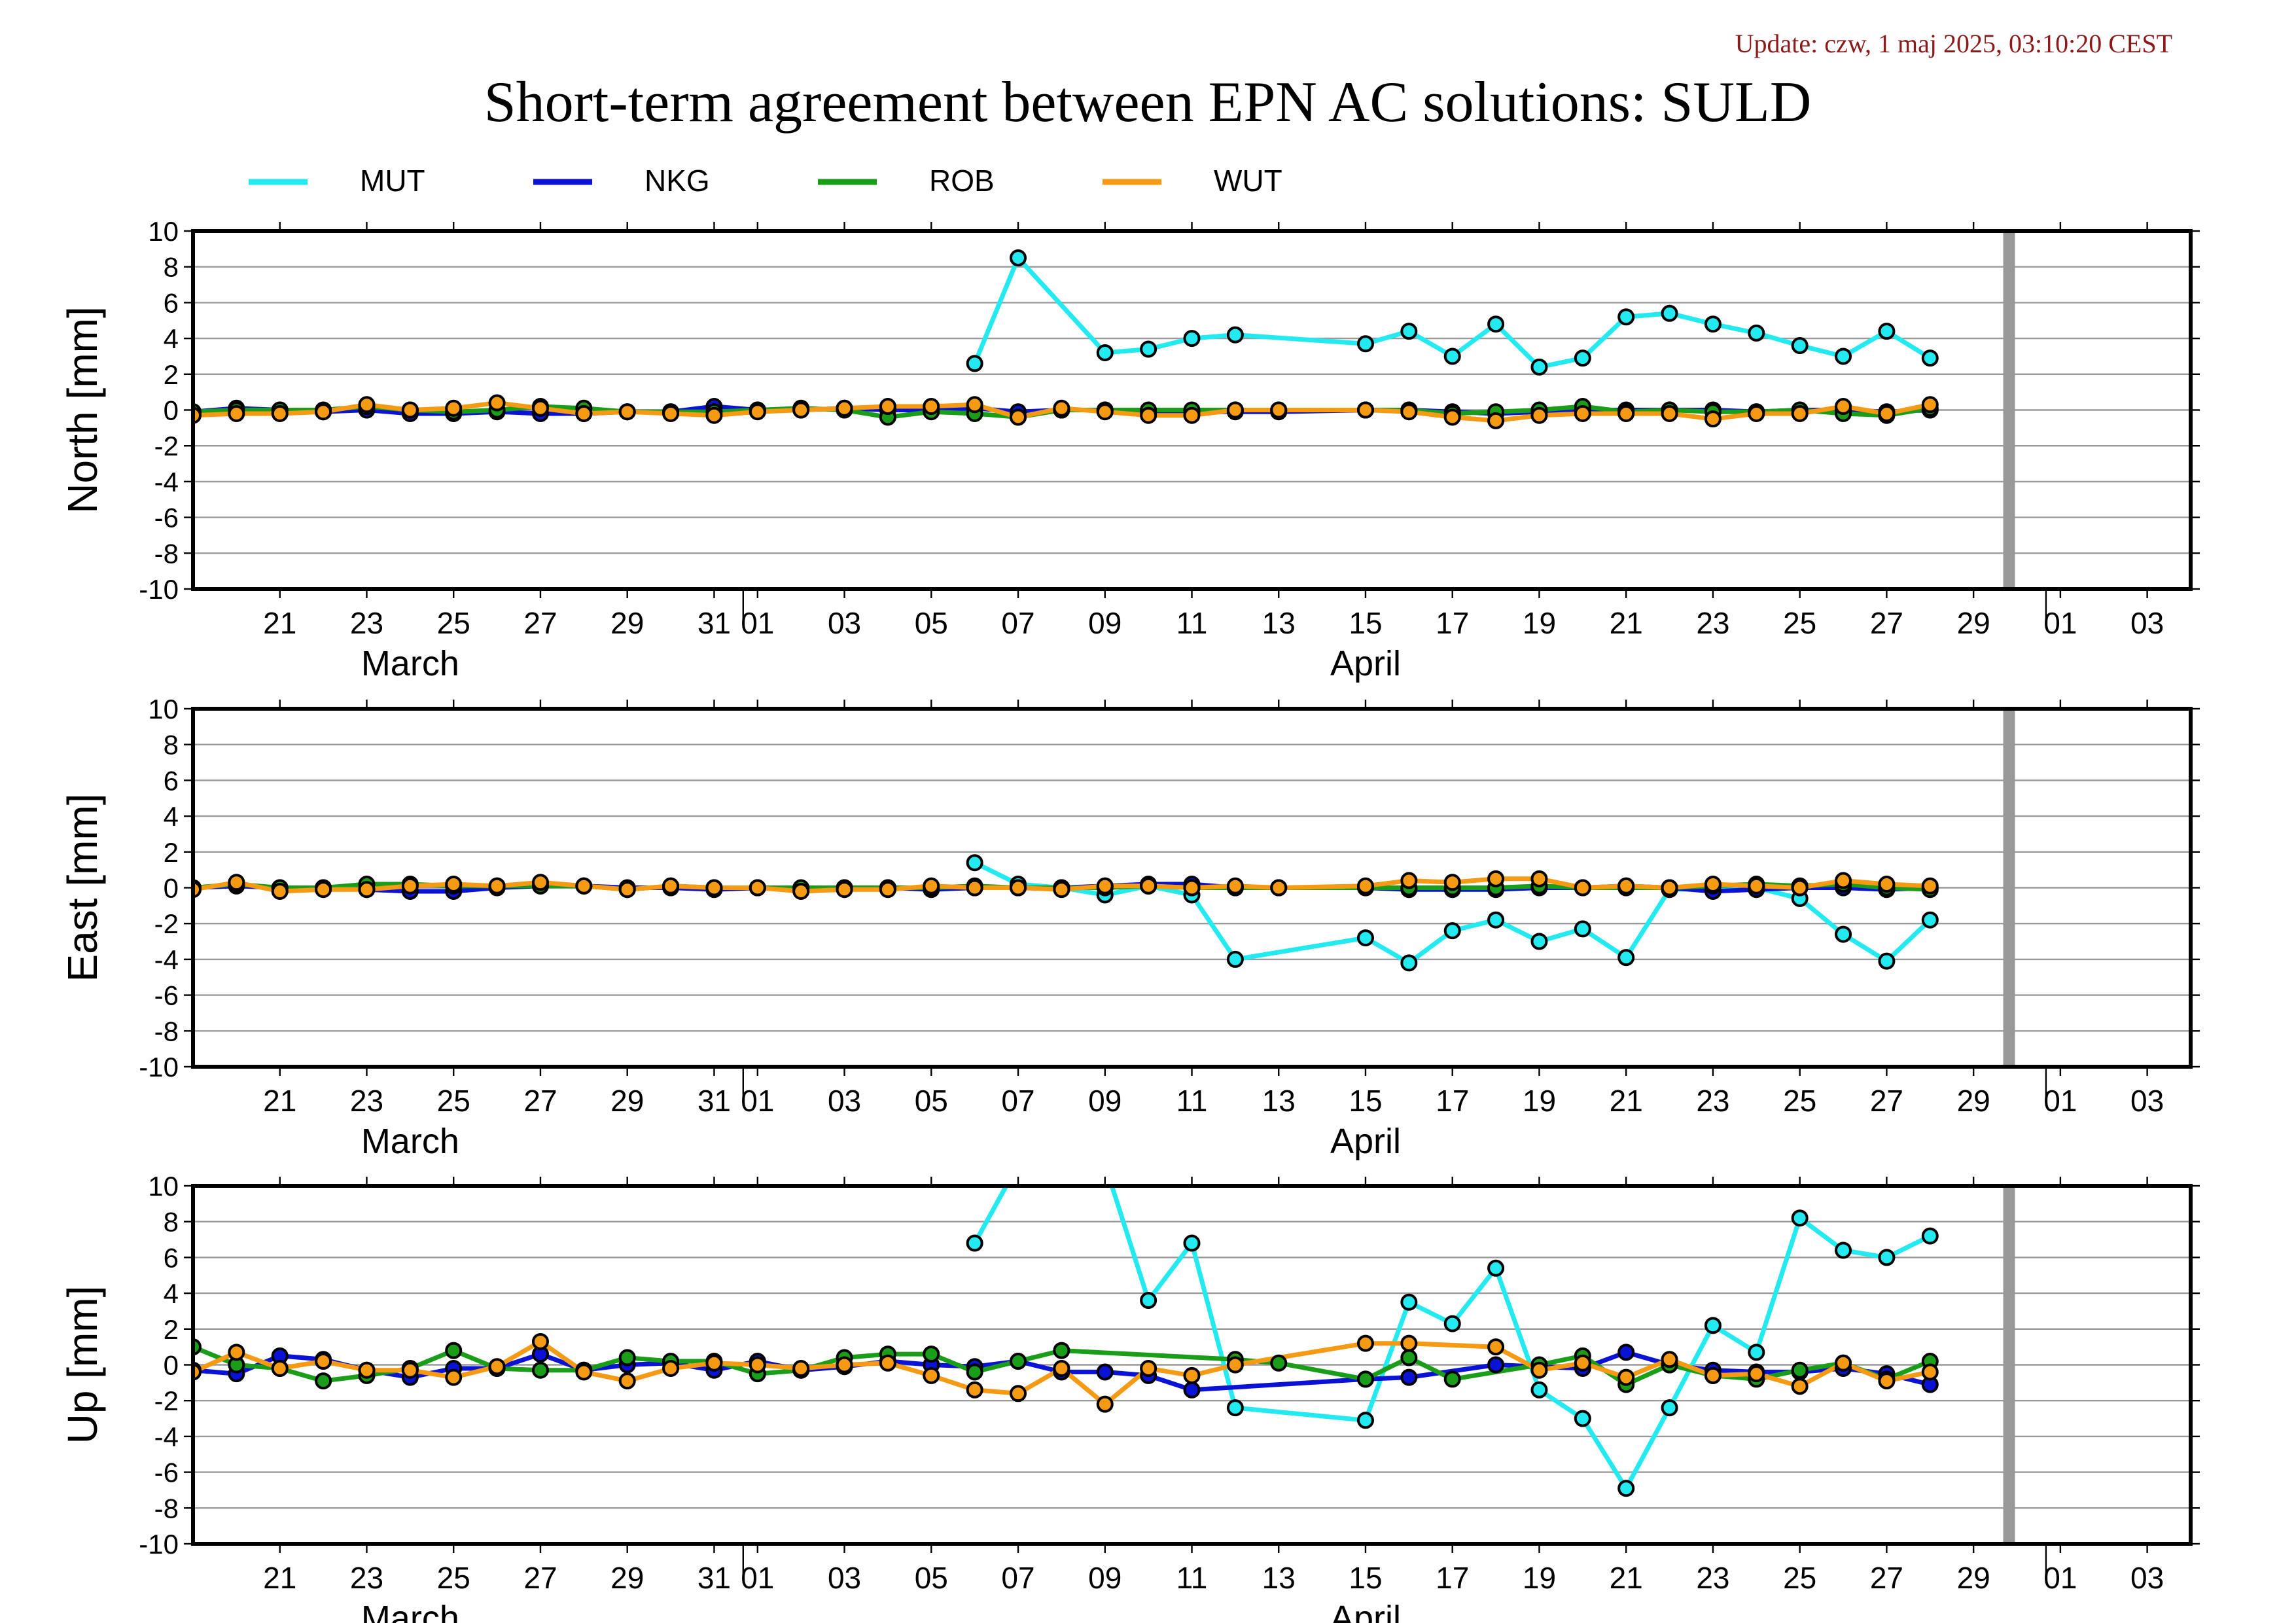  What do you see at coordinates (1626, 1353) in the screenshot?
I see `data-point-nkg` at bounding box center [1626, 1353].